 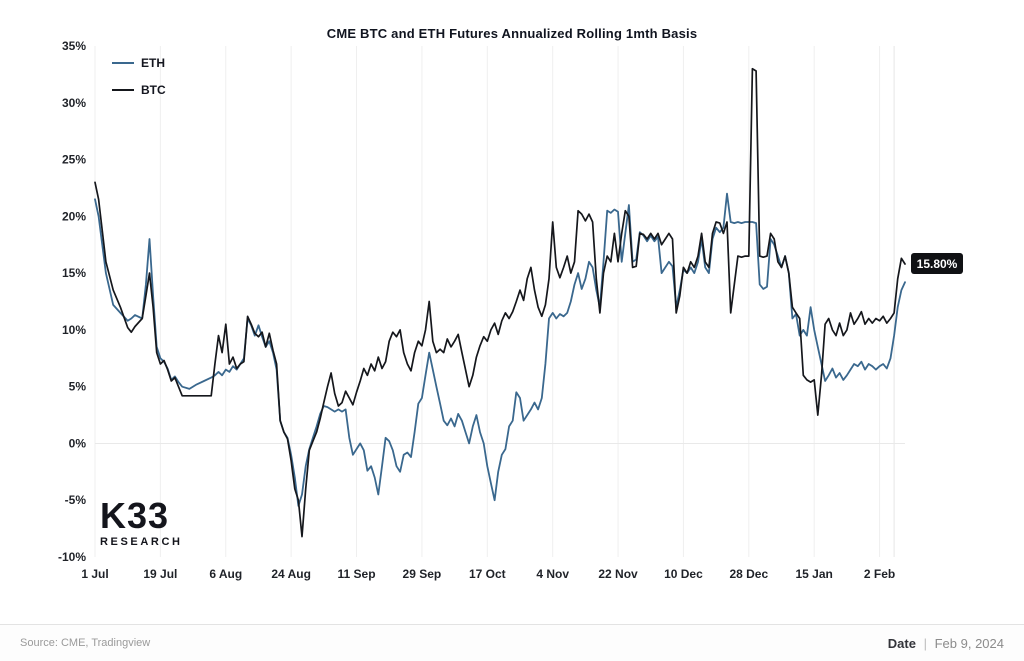 I want to click on legend-label-btc: BTC, so click(x=153, y=90).